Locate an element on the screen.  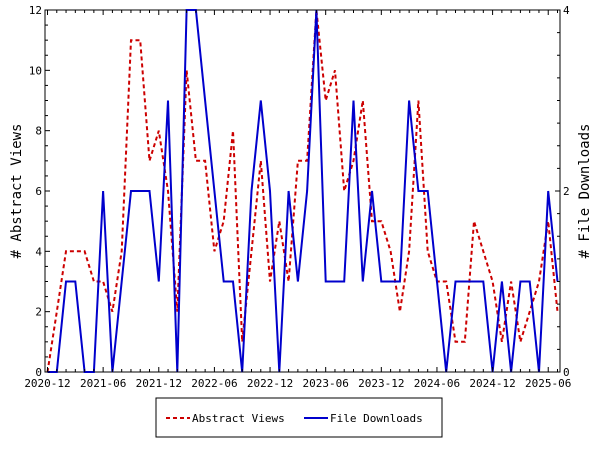
y-left-tick-label: 10 is located at coordinates (35, 70).